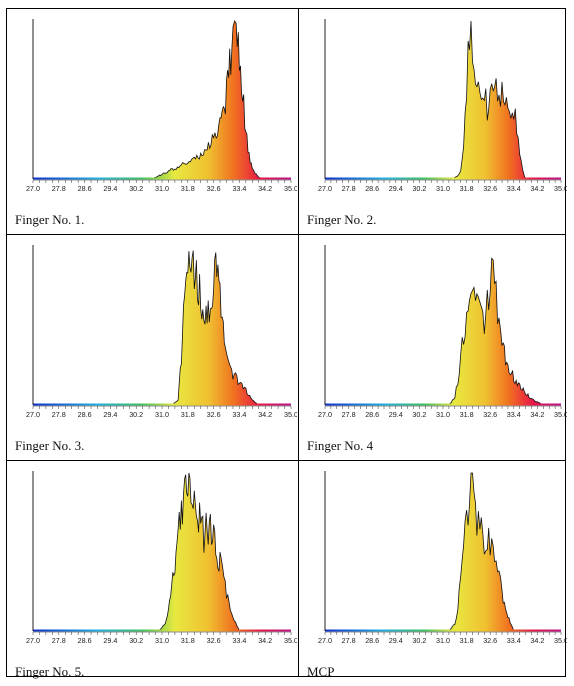  I want to click on grid-vertical-divider, so click(298, 342).